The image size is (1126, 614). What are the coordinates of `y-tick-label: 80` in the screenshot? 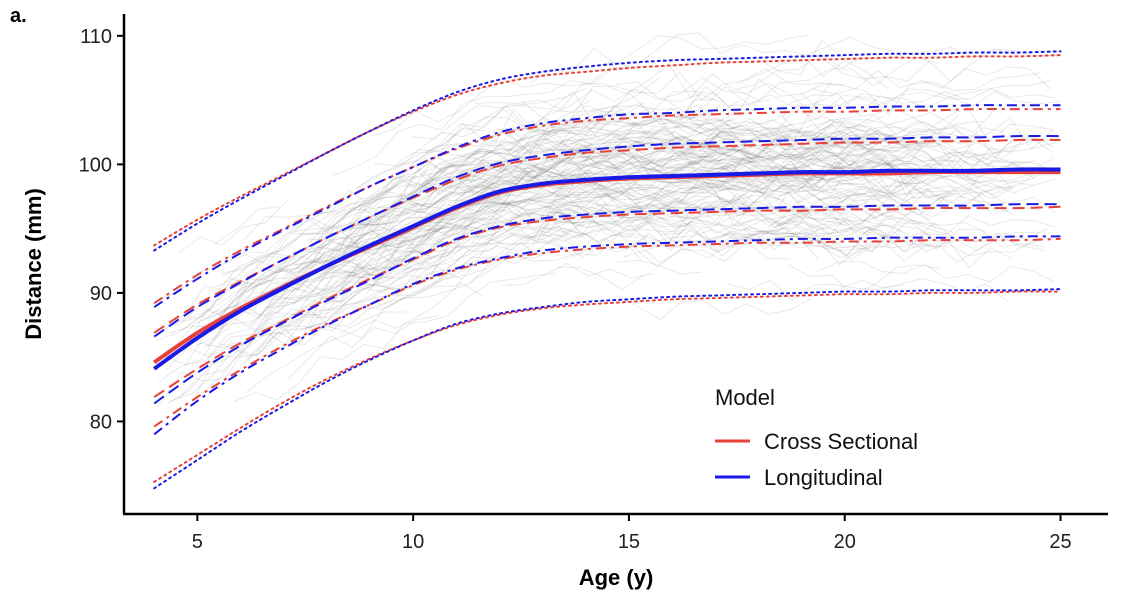 It's located at (101, 422).